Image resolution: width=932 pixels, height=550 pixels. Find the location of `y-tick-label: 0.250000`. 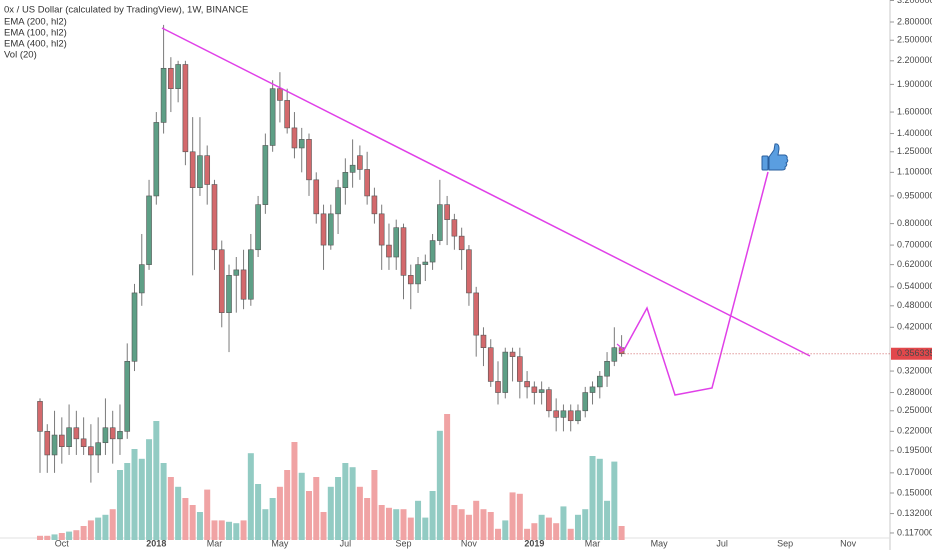

y-tick-label: 0.250000 is located at coordinates (914, 410).